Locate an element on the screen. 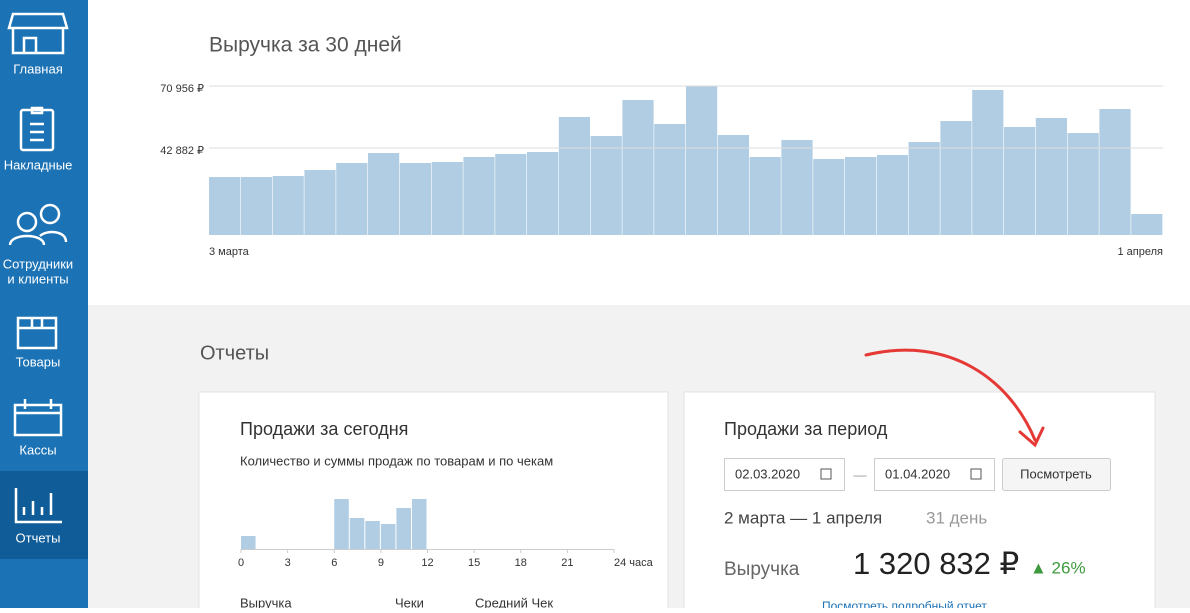 The width and height of the screenshot is (1190, 613). x-tick-label: 1 апреля is located at coordinates (1141, 252).